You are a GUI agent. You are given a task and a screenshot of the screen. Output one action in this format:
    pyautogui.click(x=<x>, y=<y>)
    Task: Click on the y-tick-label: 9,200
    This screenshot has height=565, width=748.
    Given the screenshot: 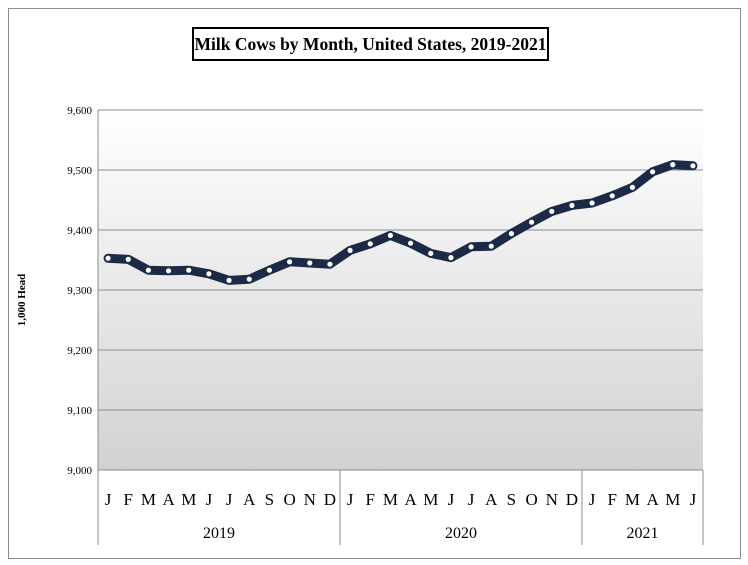 What is the action you would take?
    pyautogui.click(x=79, y=351)
    